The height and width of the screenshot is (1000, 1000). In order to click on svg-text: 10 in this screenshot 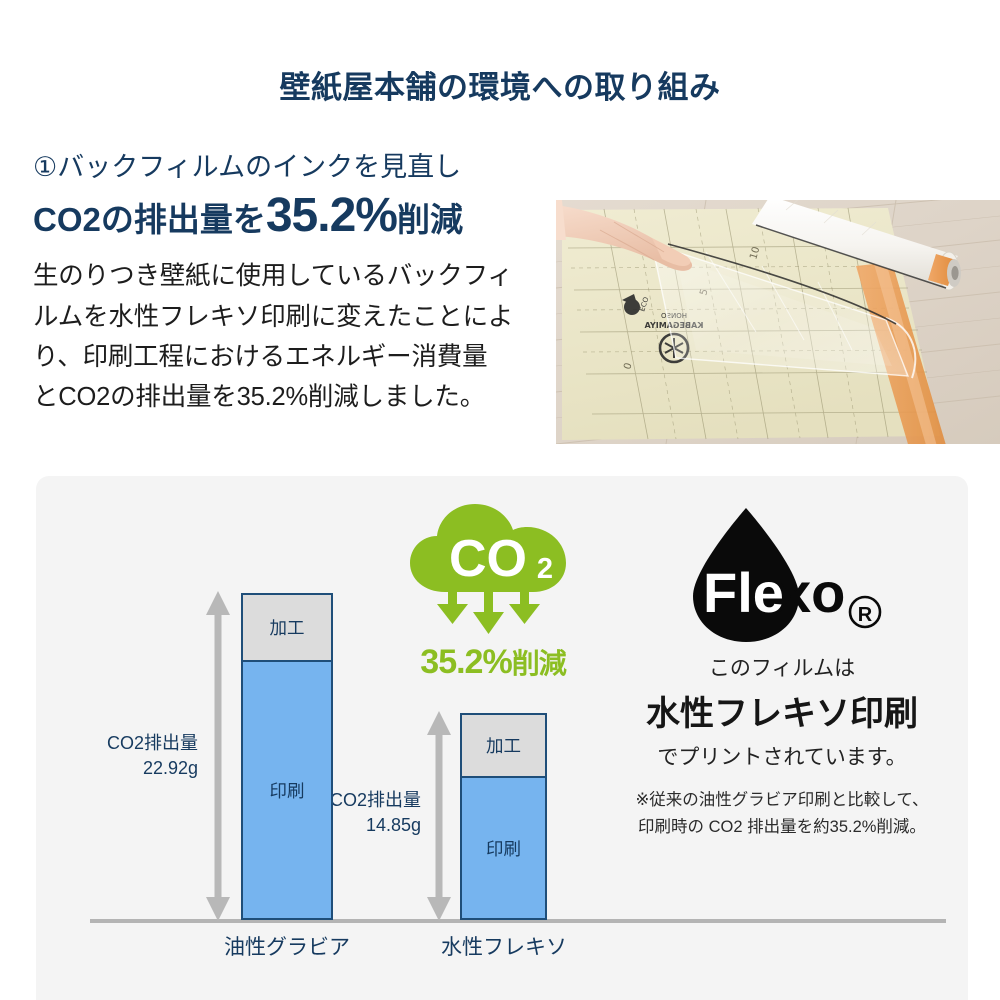, I will do `click(755, 253)`.